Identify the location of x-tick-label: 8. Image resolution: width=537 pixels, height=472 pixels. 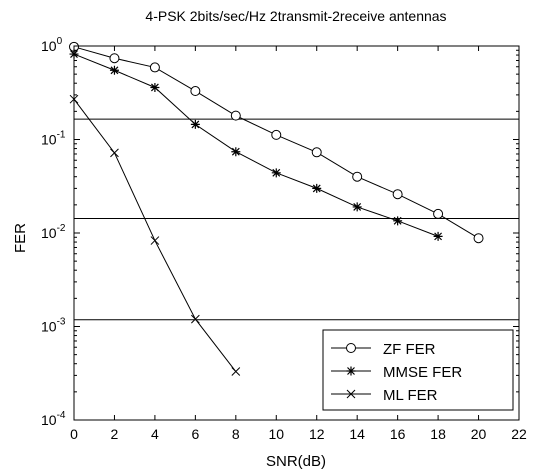
(236, 434).